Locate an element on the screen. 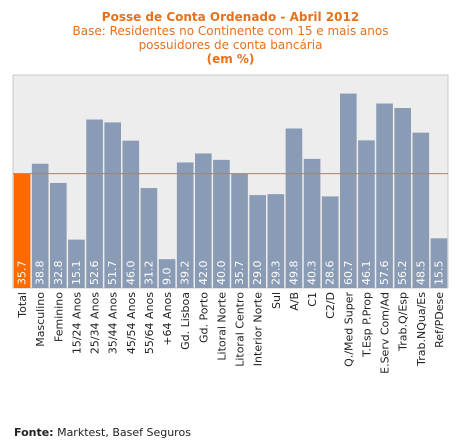  value-label-13: 29.0 is located at coordinates (257, 273).